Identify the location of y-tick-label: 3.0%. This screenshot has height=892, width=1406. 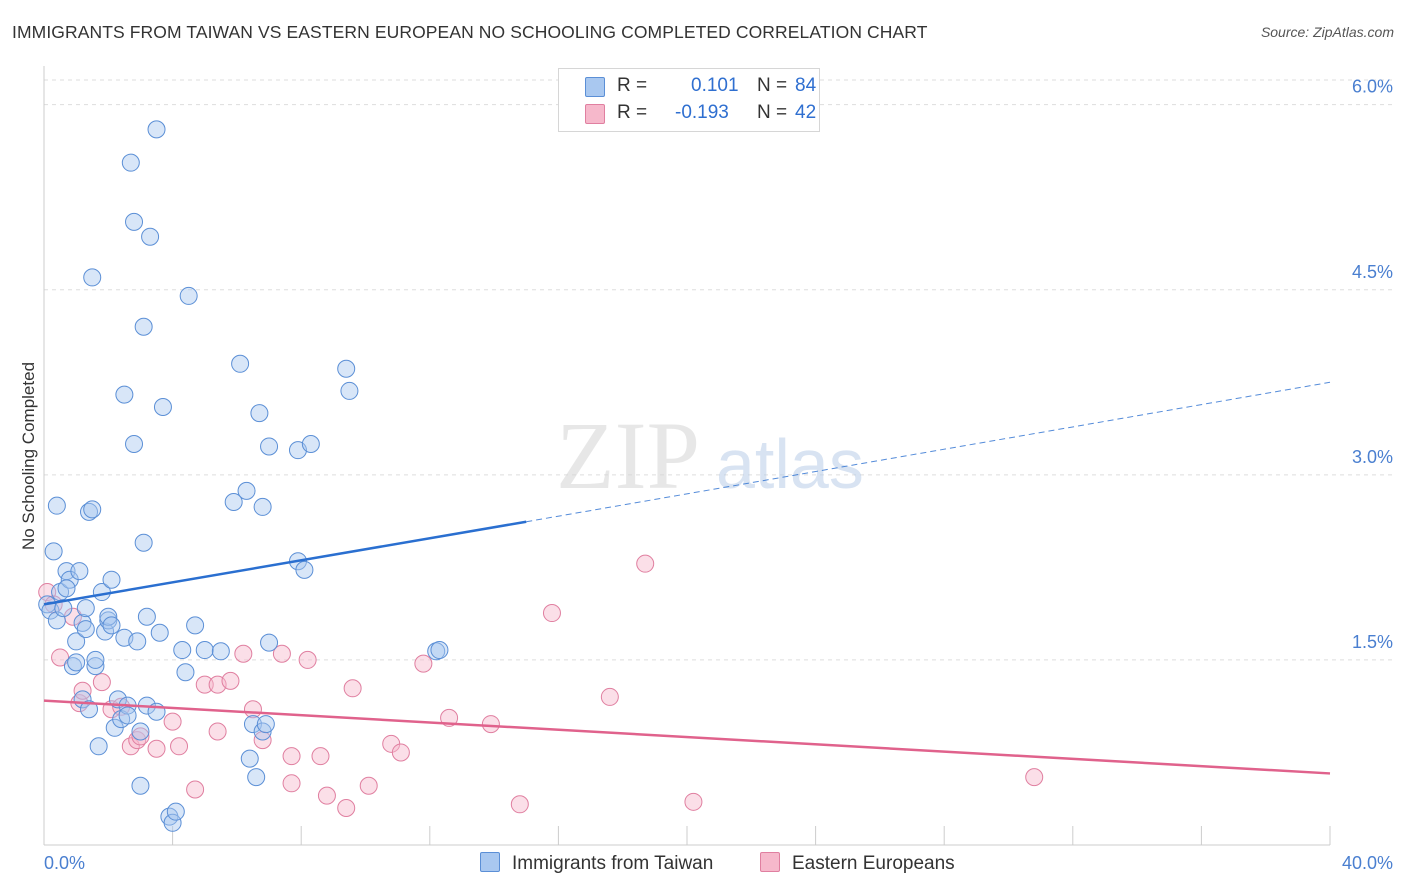
(1372, 457).